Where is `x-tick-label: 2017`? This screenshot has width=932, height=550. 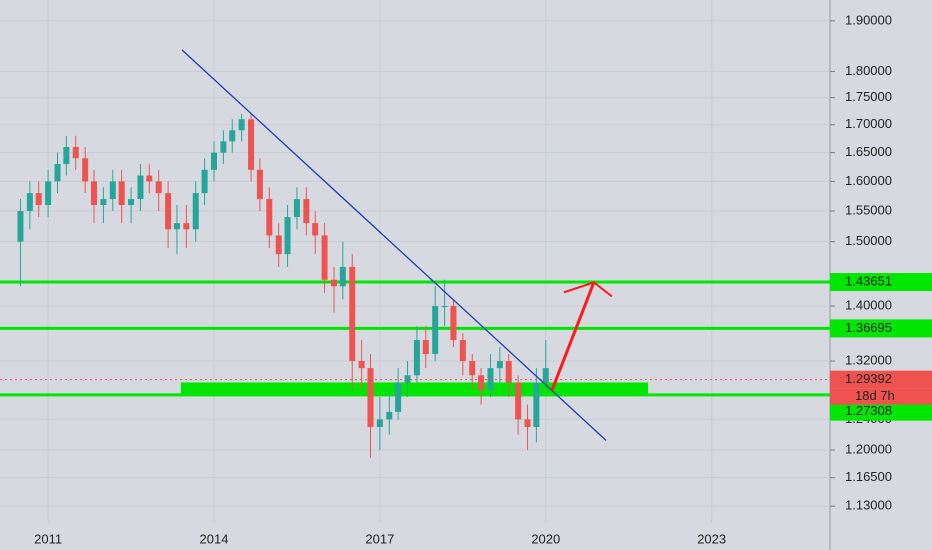
x-tick-label: 2017 is located at coordinates (379, 538).